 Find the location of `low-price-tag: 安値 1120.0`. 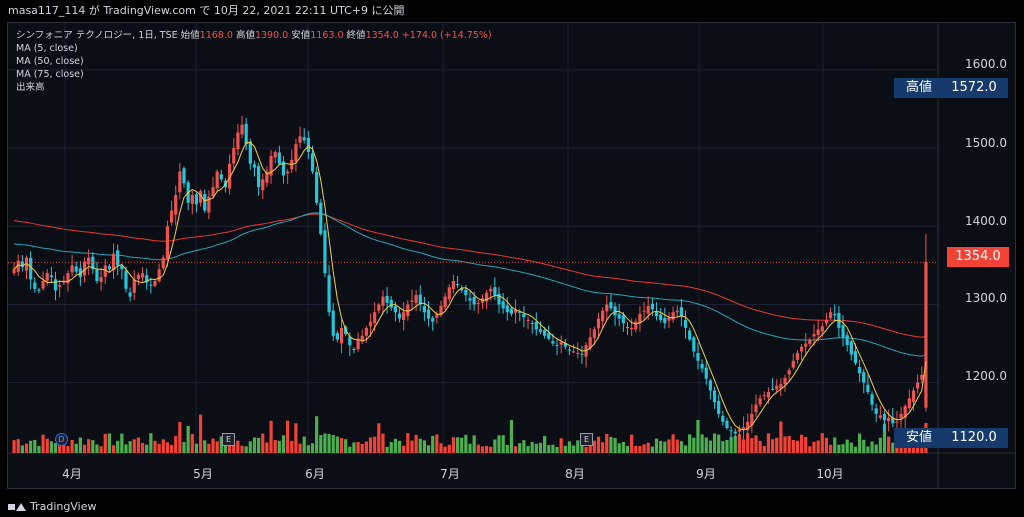

low-price-tag: 安値 1120.0 is located at coordinates (951, 438).